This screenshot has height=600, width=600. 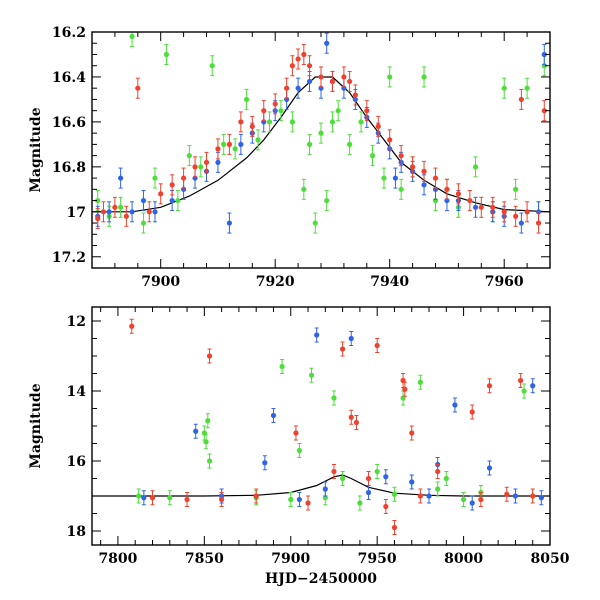 I want to click on y-axis-title: Magnitude, so click(x=36, y=149).